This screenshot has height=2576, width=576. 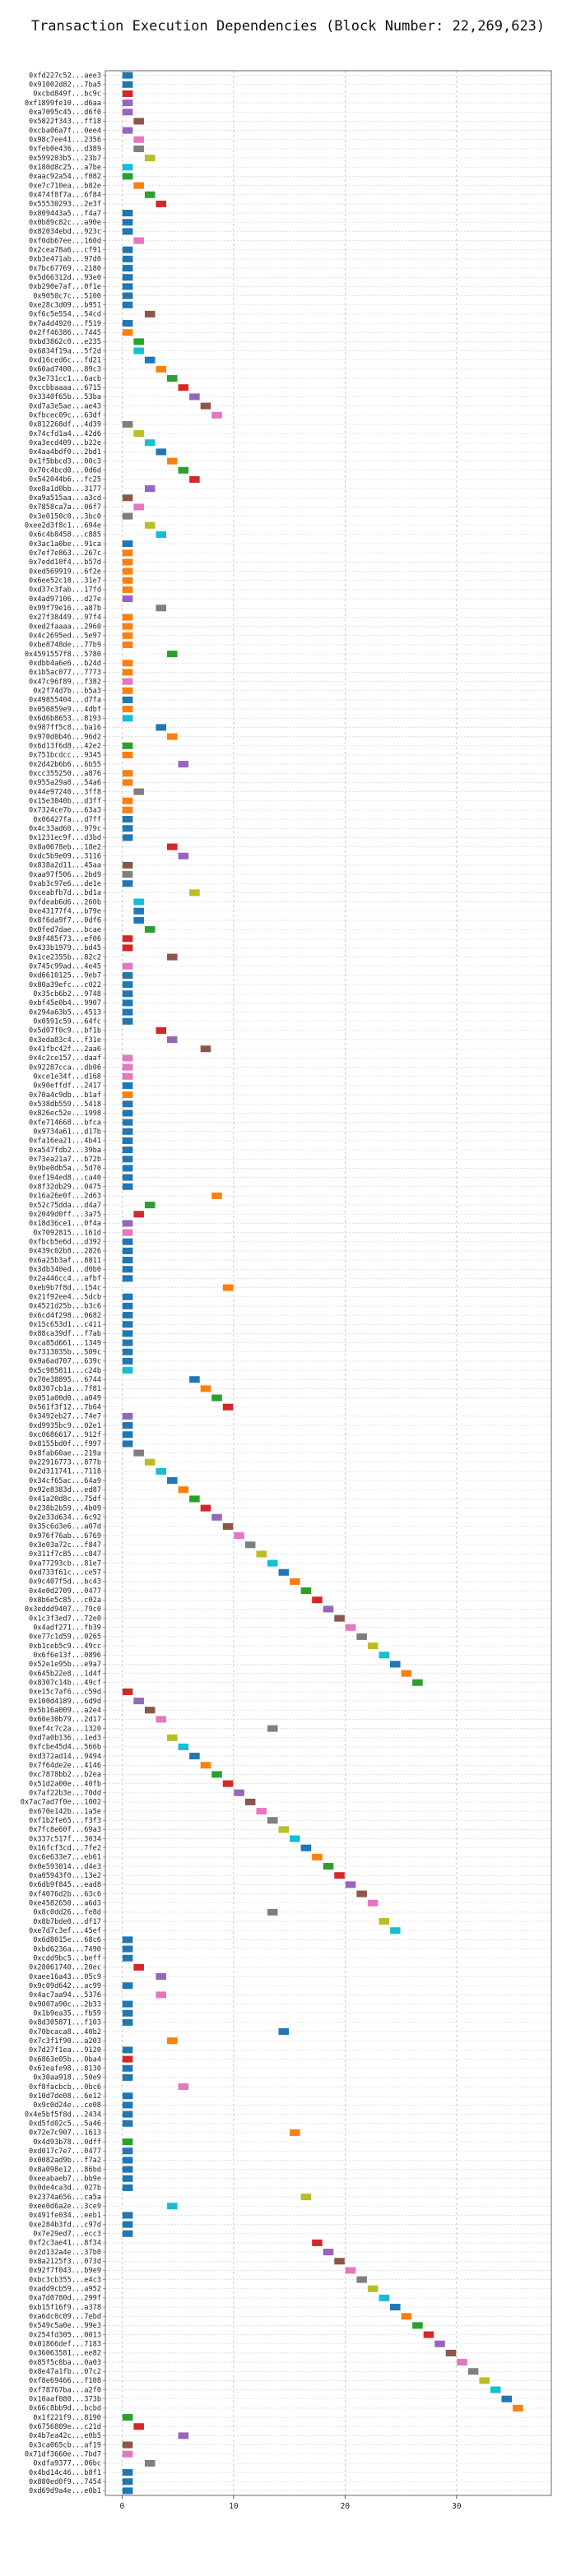 I want to click on transaction-label: 0xfcbe45d4...566b, so click(x=65, y=1748).